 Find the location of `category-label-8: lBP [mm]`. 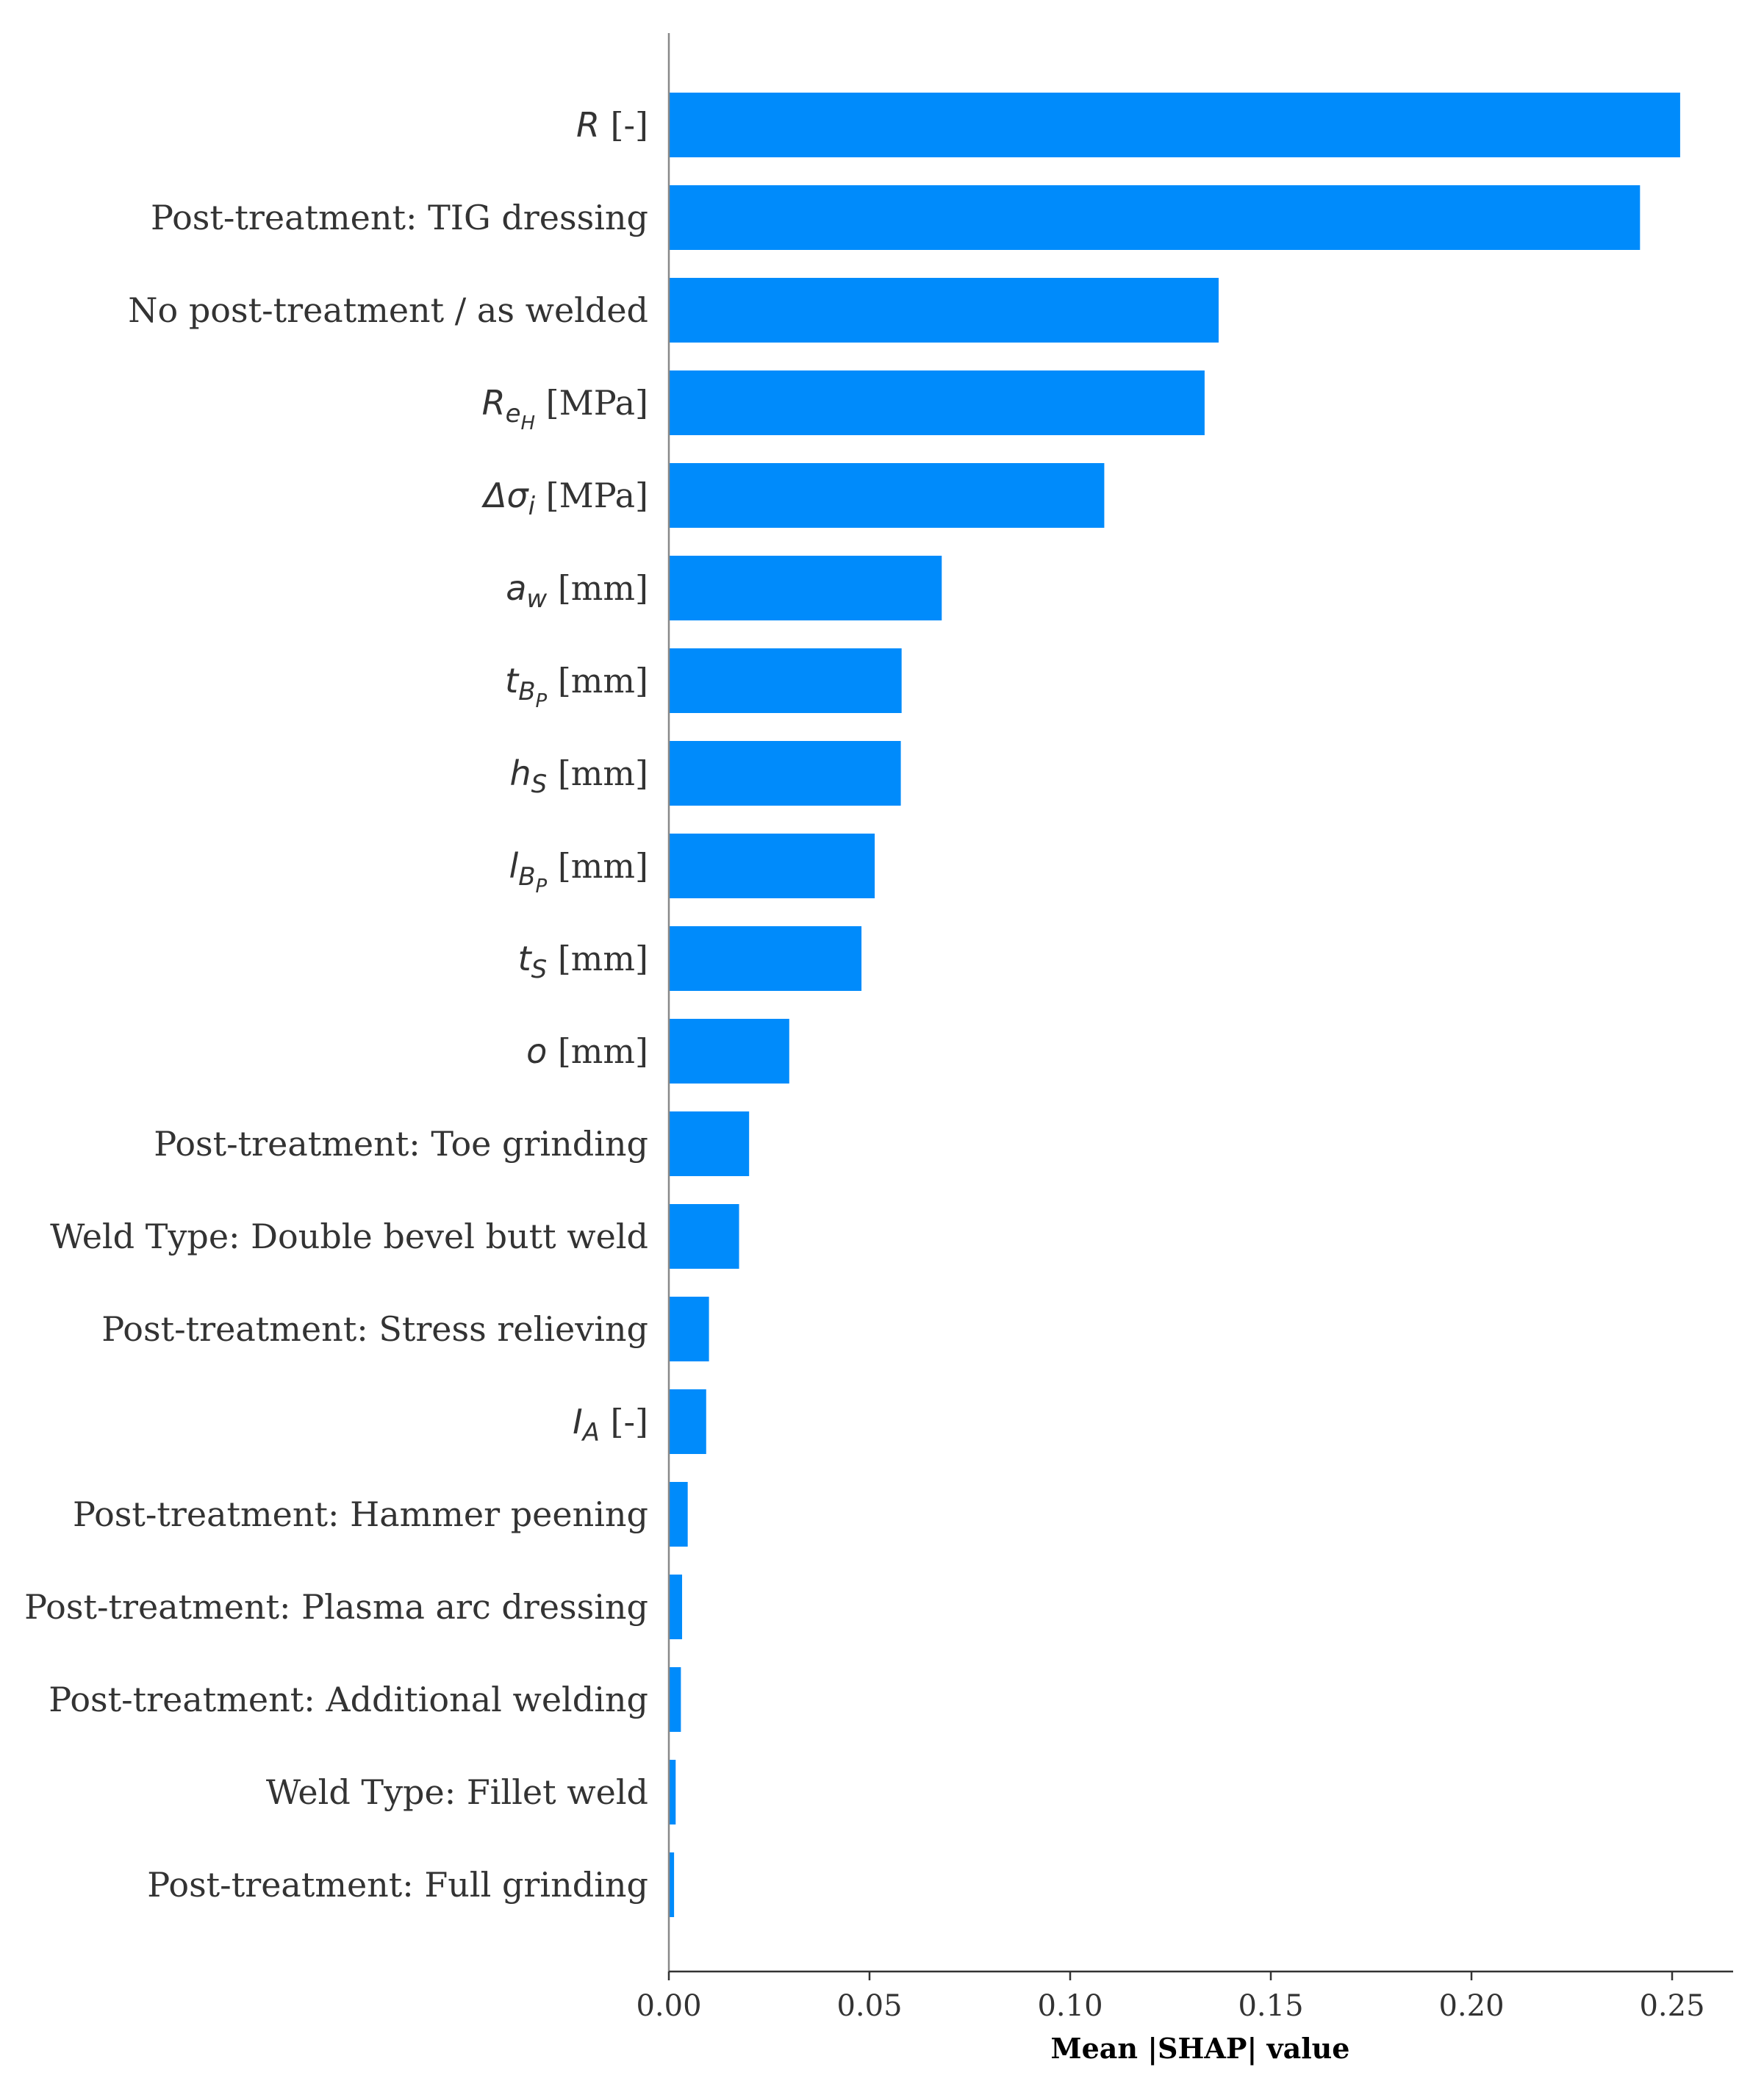

category-label-8: lBP [mm] is located at coordinates (578, 872).